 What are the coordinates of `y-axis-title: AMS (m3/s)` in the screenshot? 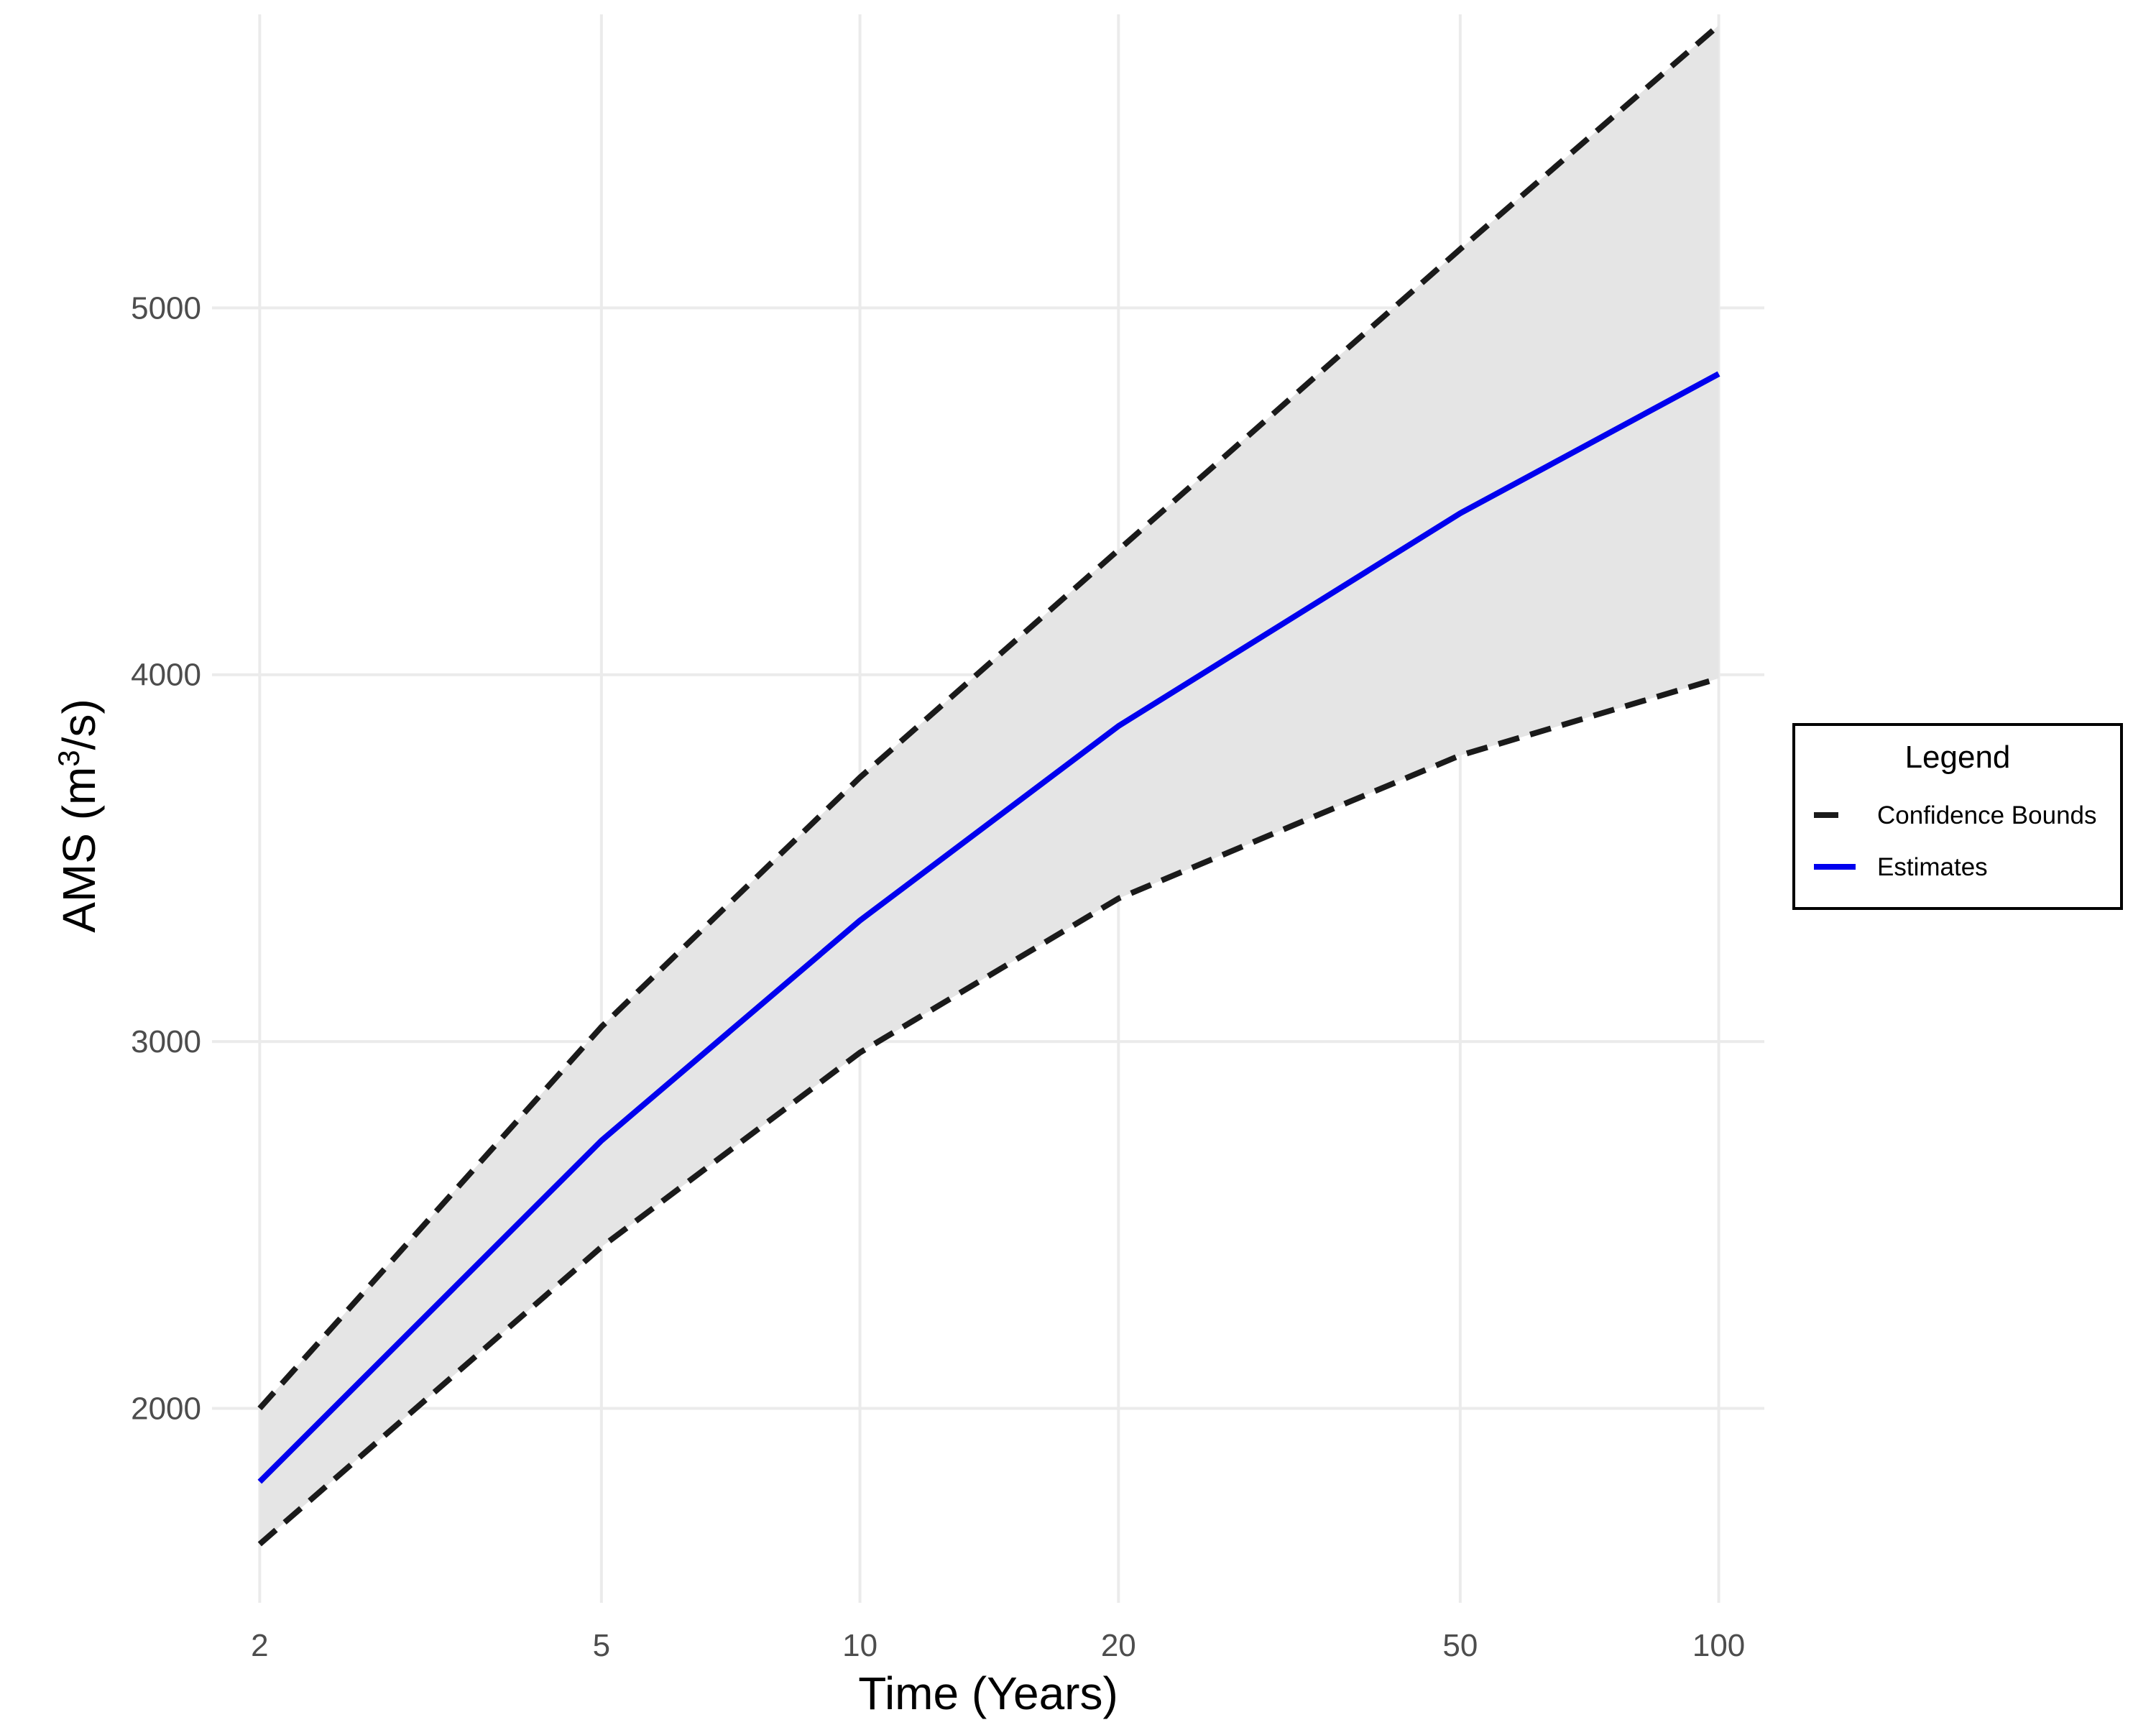 It's located at (78, 816).